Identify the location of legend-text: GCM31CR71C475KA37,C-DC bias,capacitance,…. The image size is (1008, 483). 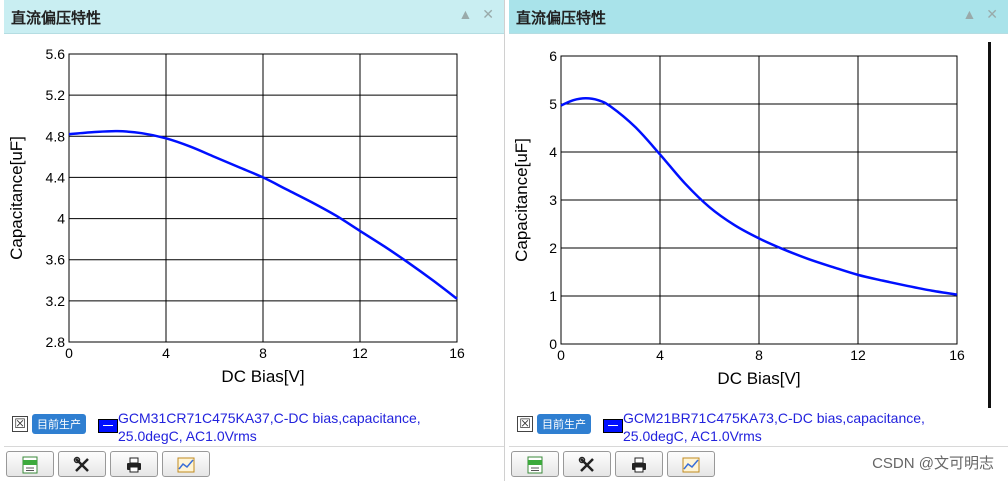
(298, 427).